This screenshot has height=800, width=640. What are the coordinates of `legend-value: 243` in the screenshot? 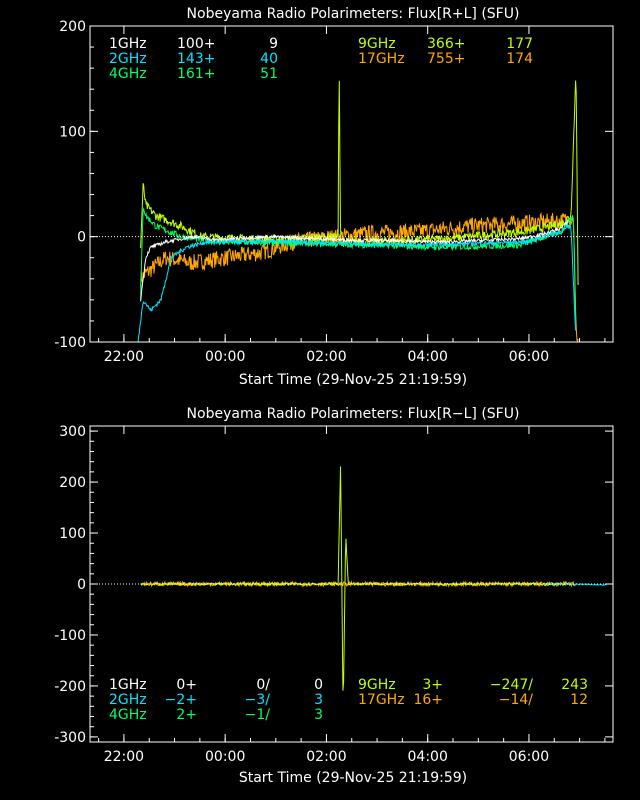 It's located at (574, 685).